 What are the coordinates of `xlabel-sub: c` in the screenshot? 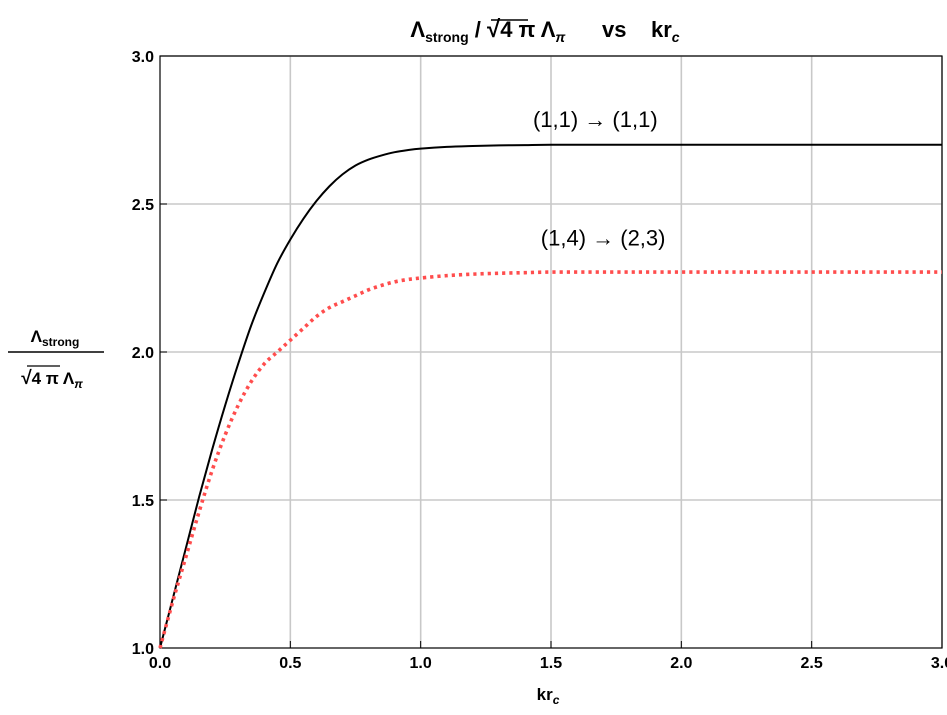 It's located at (556, 700).